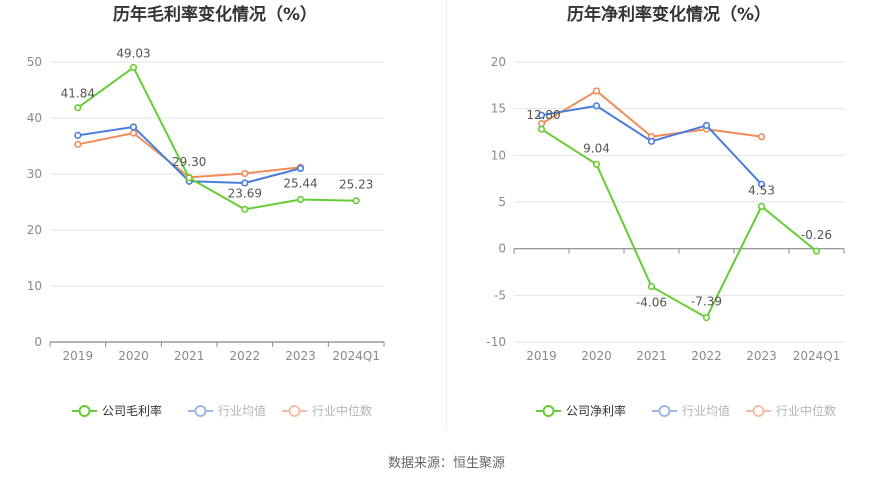 The image size is (893, 481). Describe the element at coordinates (446, 215) in the screenshot. I see `chart-divider` at that location.